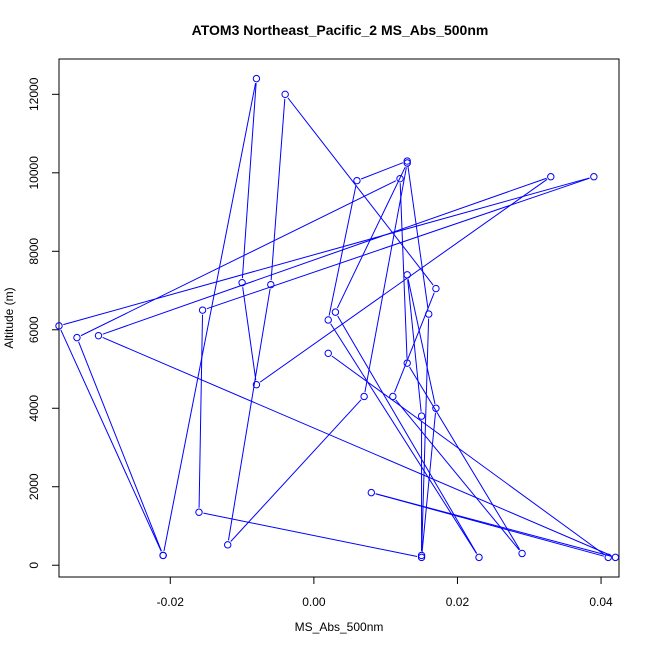  Describe the element at coordinates (34, 565) in the screenshot. I see `y-tick-label: 0` at that location.